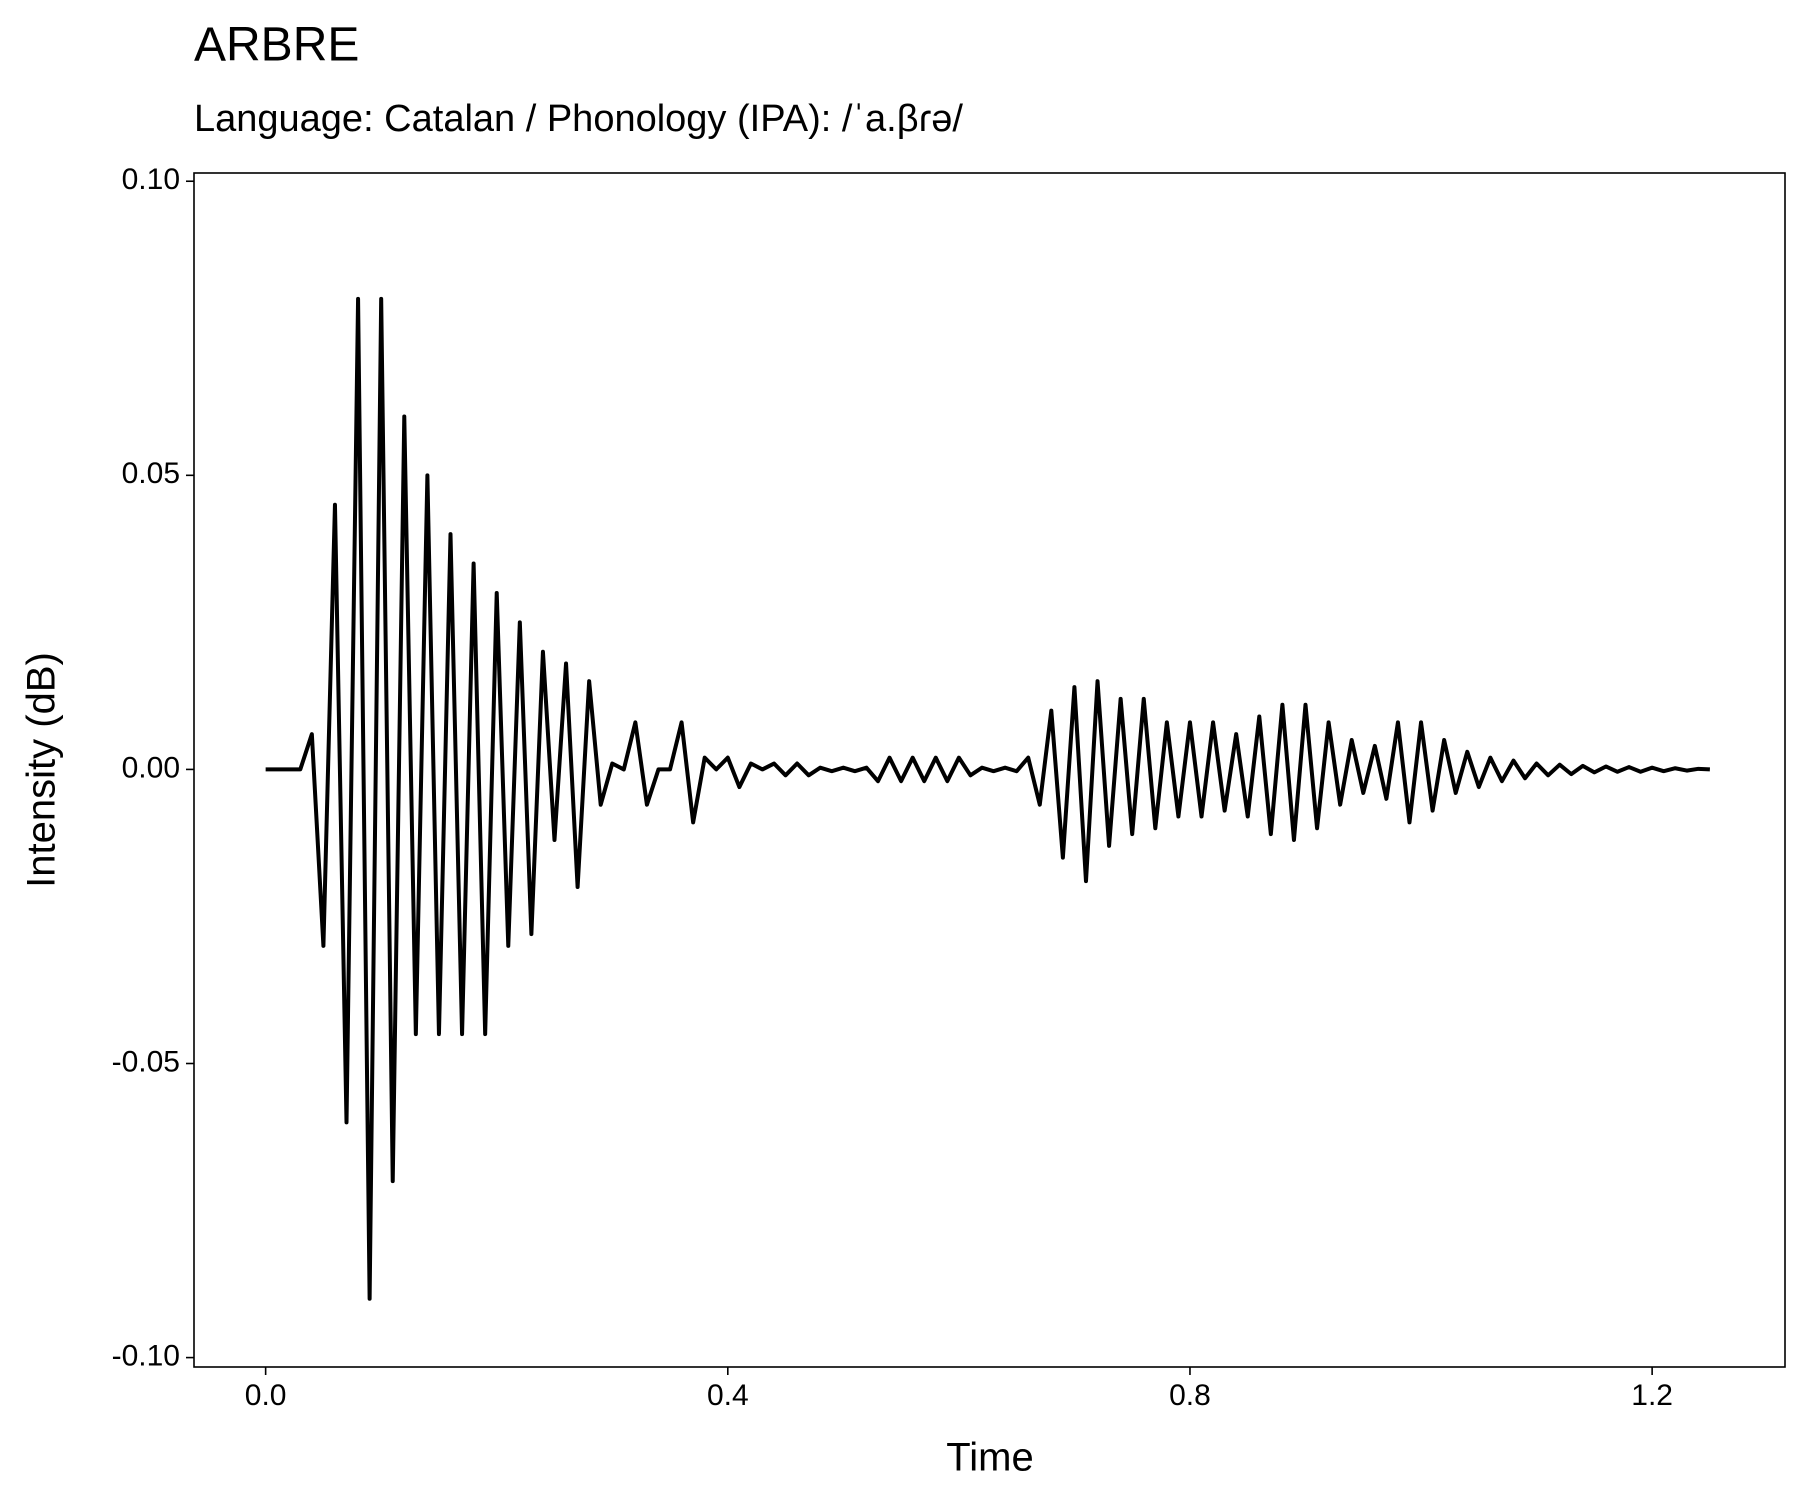  What do you see at coordinates (42, 770) in the screenshot?
I see `y-axis-label: Intensity (dB)` at bounding box center [42, 770].